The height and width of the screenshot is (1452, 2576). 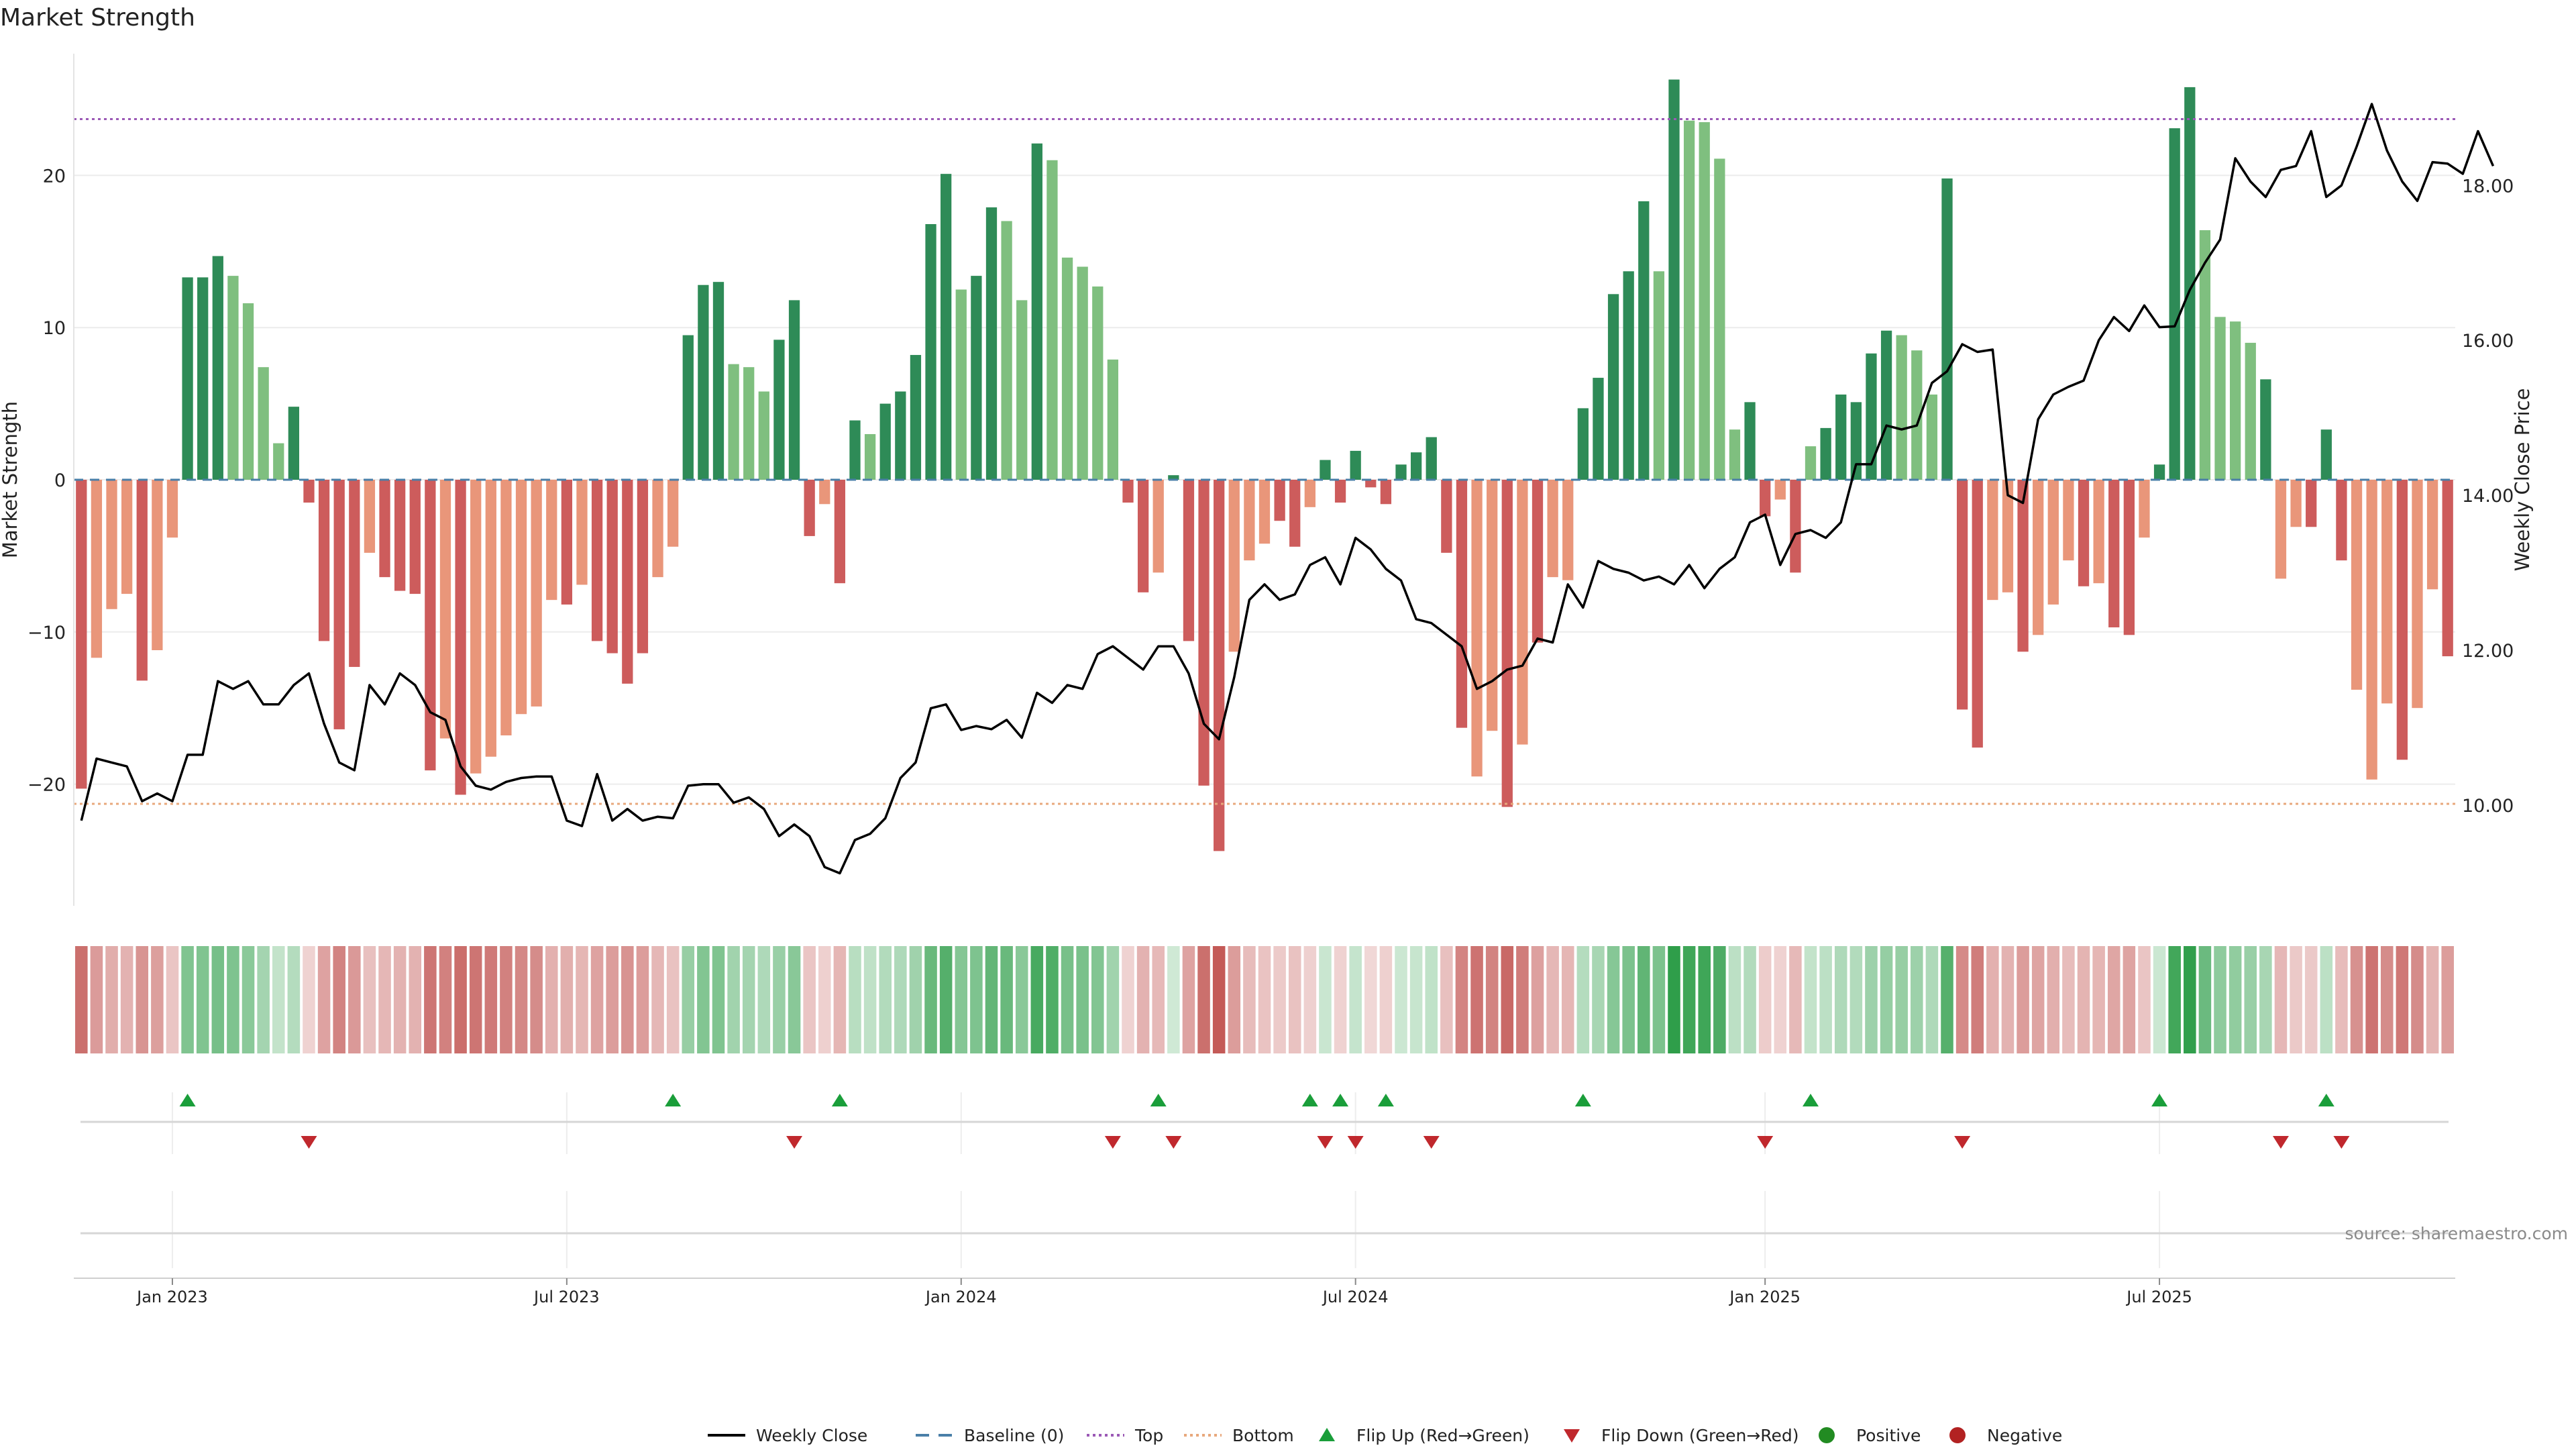 What do you see at coordinates (172, 1297) in the screenshot?
I see `x-tick-label: Jan 2023` at bounding box center [172, 1297].